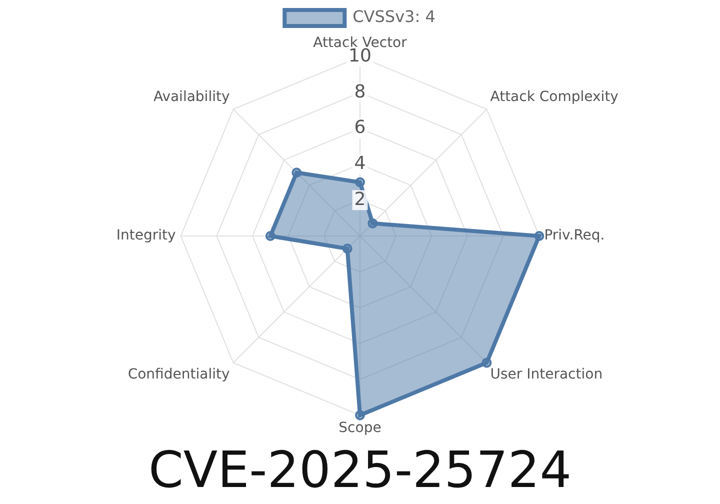  Describe the element at coordinates (360, 91) in the screenshot. I see `y-tick-label: 8` at that location.